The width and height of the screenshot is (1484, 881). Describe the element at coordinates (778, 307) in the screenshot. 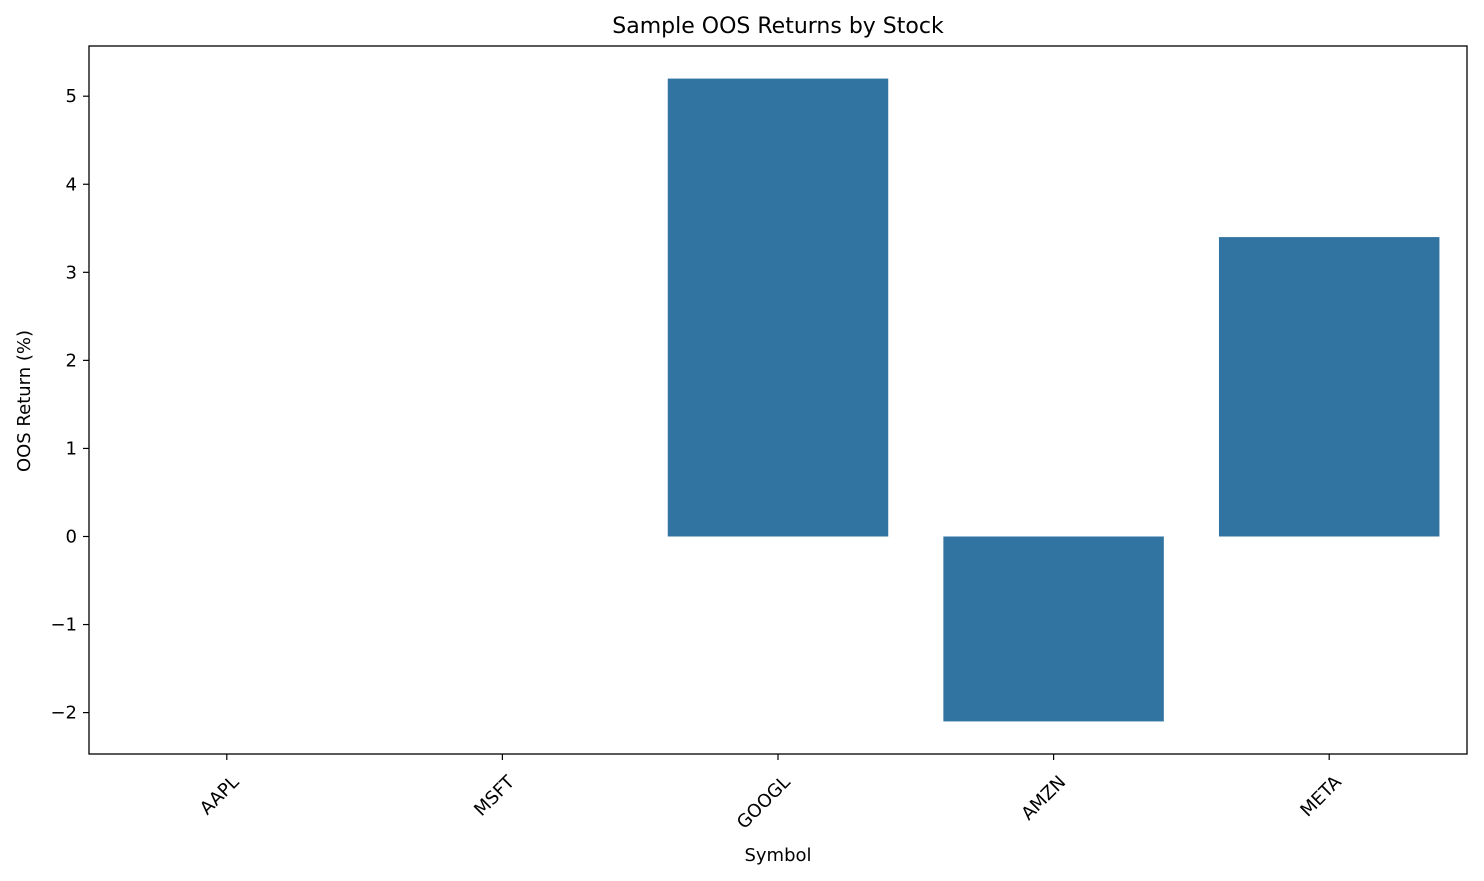

I see `bar-googl` at that location.